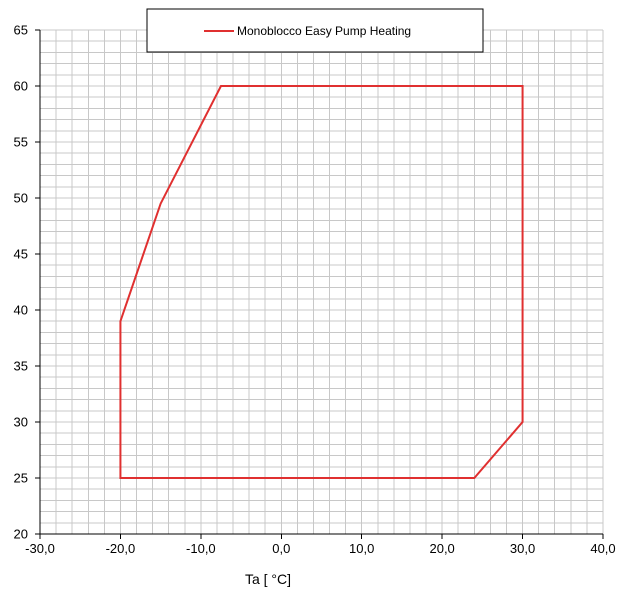 This screenshot has width=623, height=592. Describe the element at coordinates (361, 548) in the screenshot. I see `x-tick-label: 10,0` at that location.